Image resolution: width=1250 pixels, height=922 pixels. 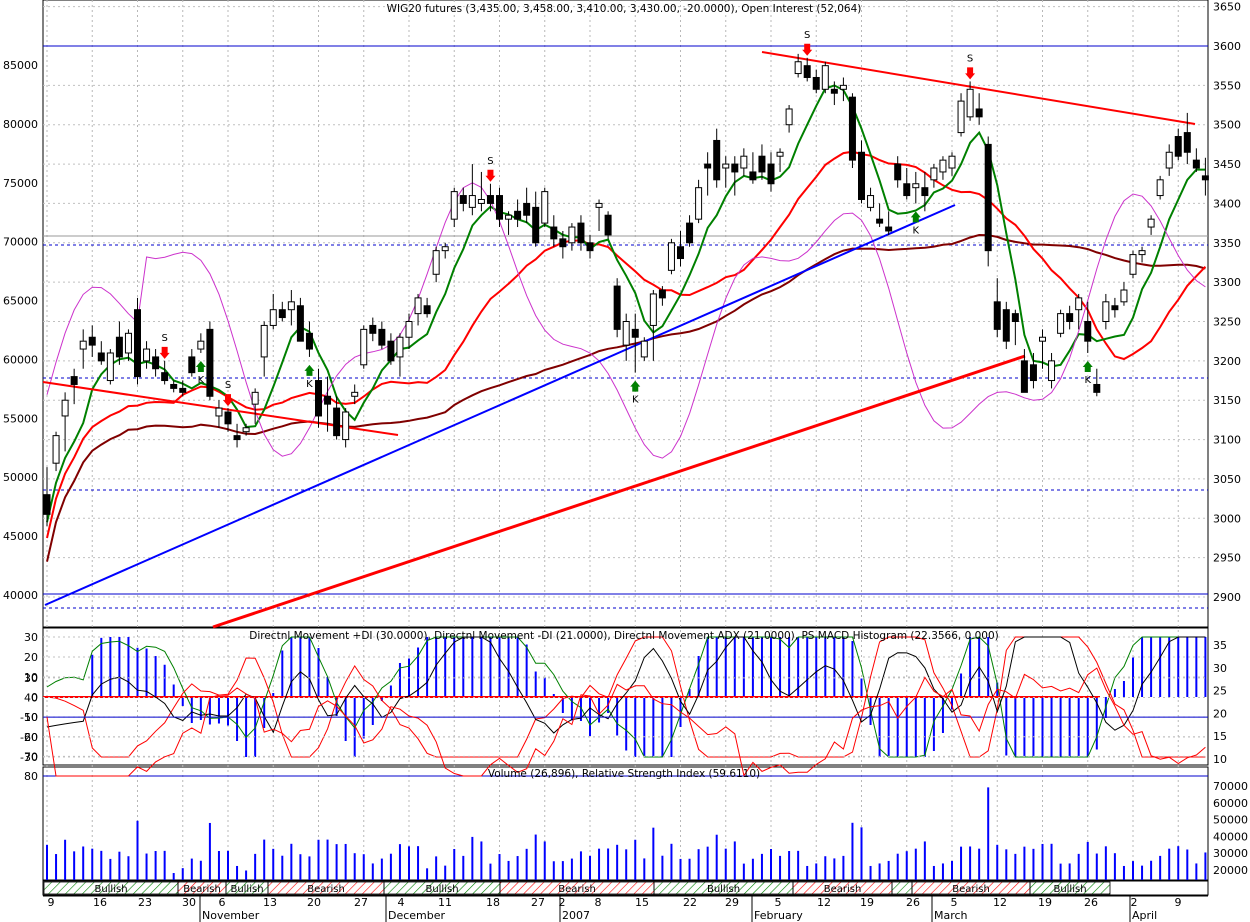 What do you see at coordinates (1134, 902) in the screenshot?
I see `x-day-tick-label: 2` at bounding box center [1134, 902].